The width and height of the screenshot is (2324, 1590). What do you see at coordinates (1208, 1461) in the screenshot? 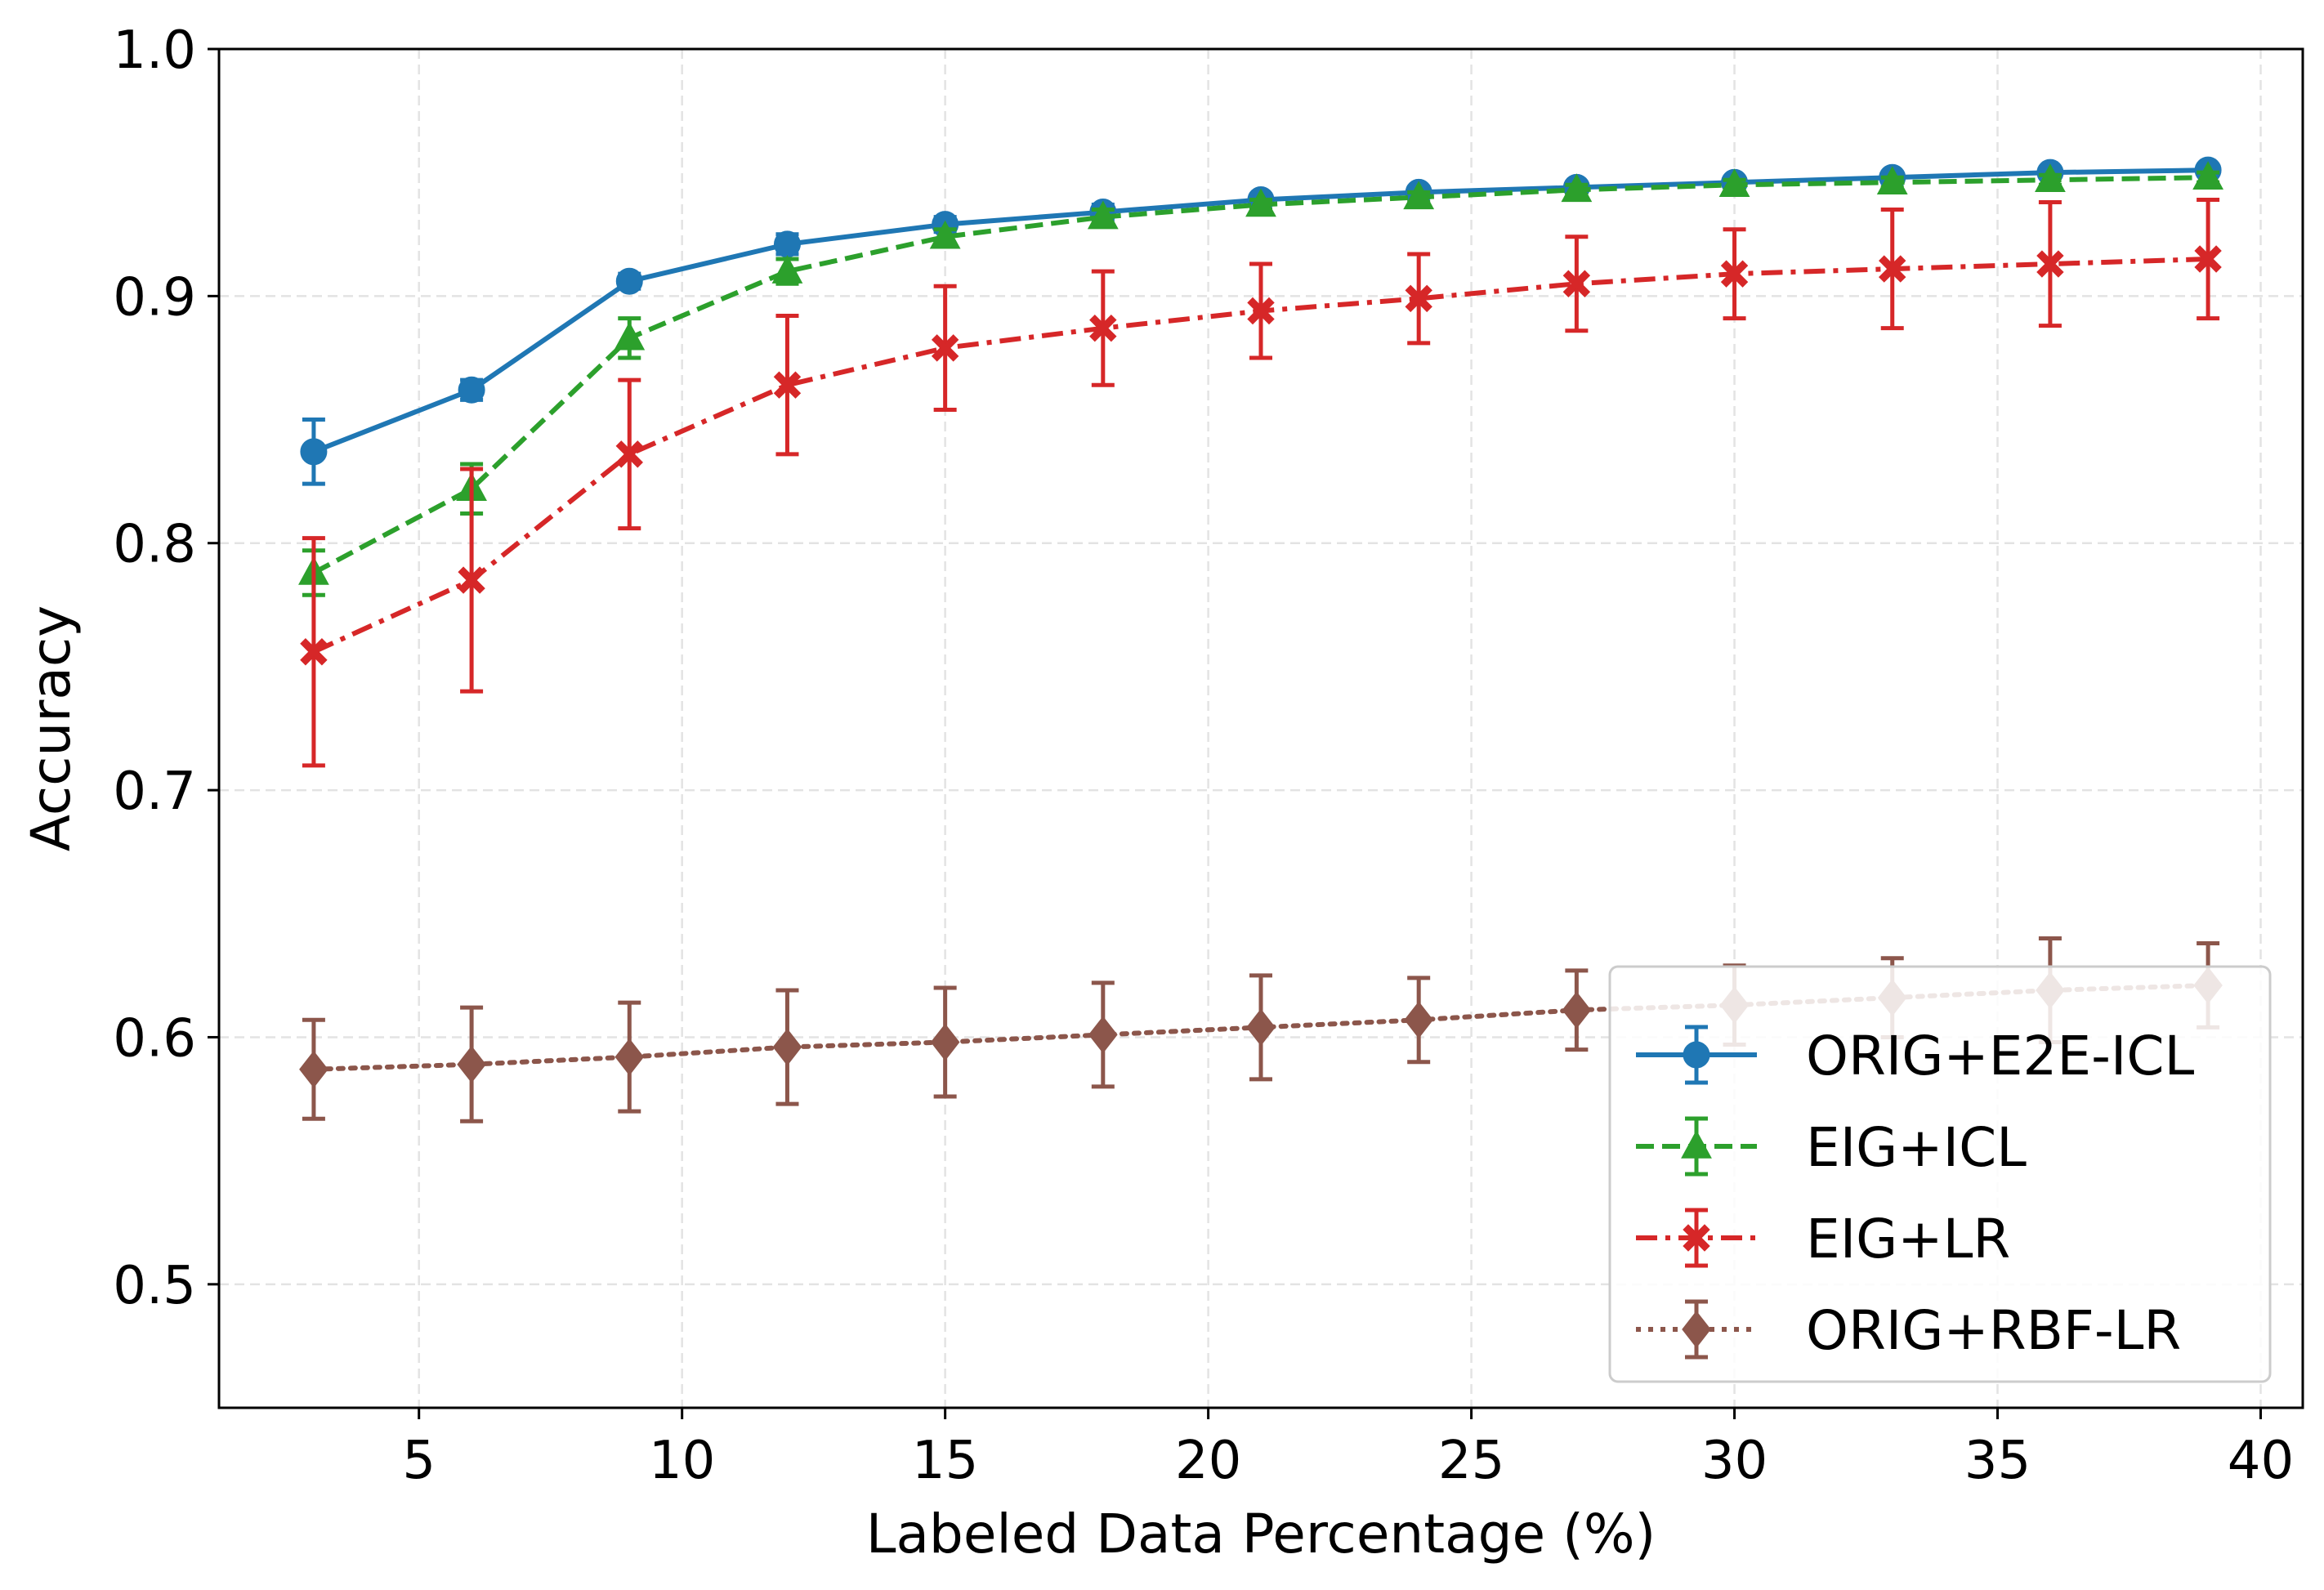
I see `x-tick-label-3: 20` at bounding box center [1208, 1461].